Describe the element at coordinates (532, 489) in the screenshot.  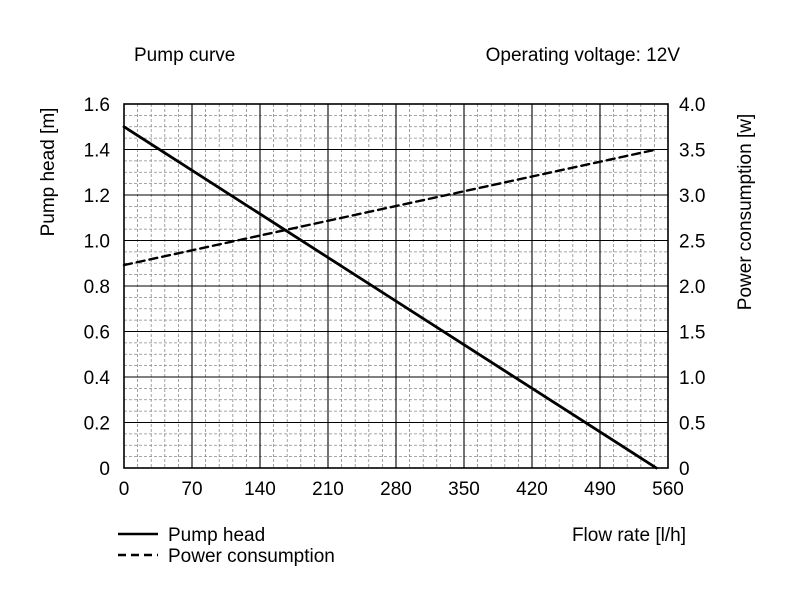
I see `x-tick-label: 420` at that location.